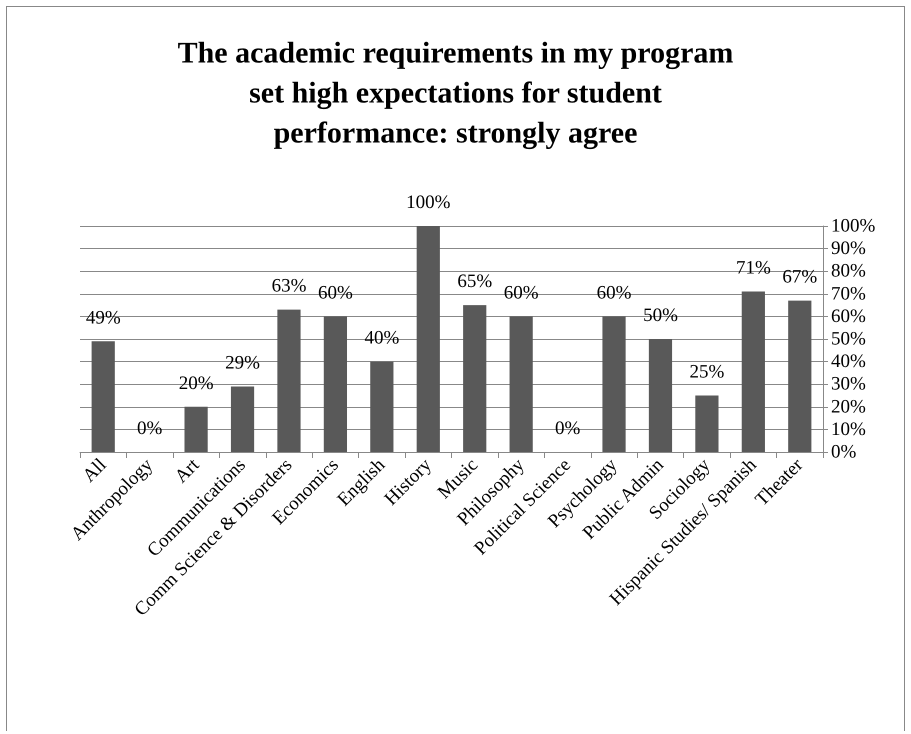 This screenshot has width=911, height=734. Describe the element at coordinates (848, 361) in the screenshot. I see `y-tick-label: 40%` at that location.